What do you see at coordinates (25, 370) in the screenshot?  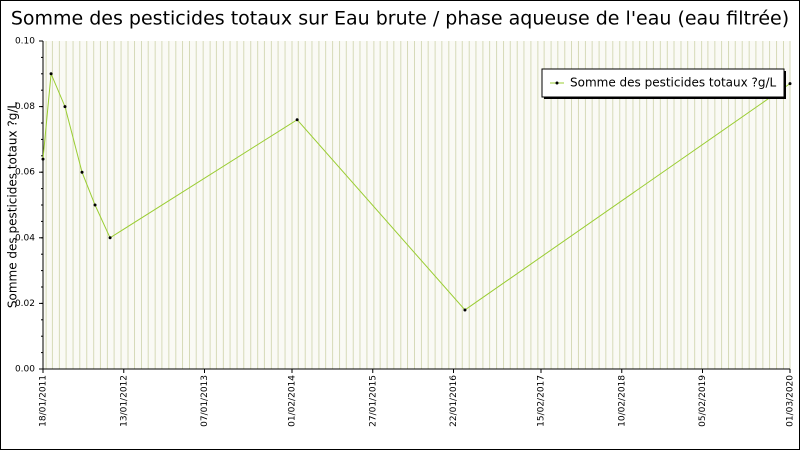 I see `y-tick-label: 0.00` at bounding box center [25, 370].